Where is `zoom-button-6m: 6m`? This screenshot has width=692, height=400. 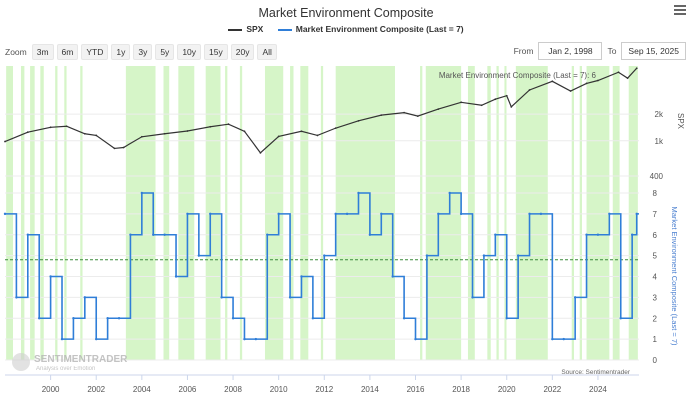 zoom-button-6m: 6m is located at coordinates (67, 52).